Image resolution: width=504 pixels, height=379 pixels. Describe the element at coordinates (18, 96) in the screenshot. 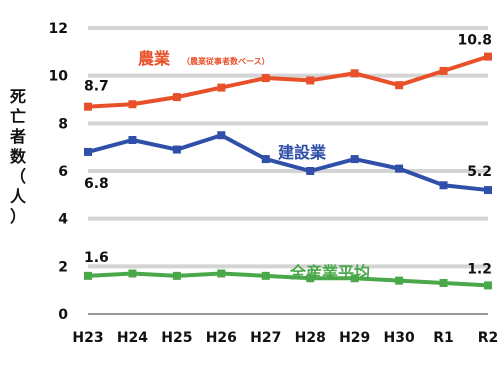

I see `y-axis-title-char: 死` at that location.